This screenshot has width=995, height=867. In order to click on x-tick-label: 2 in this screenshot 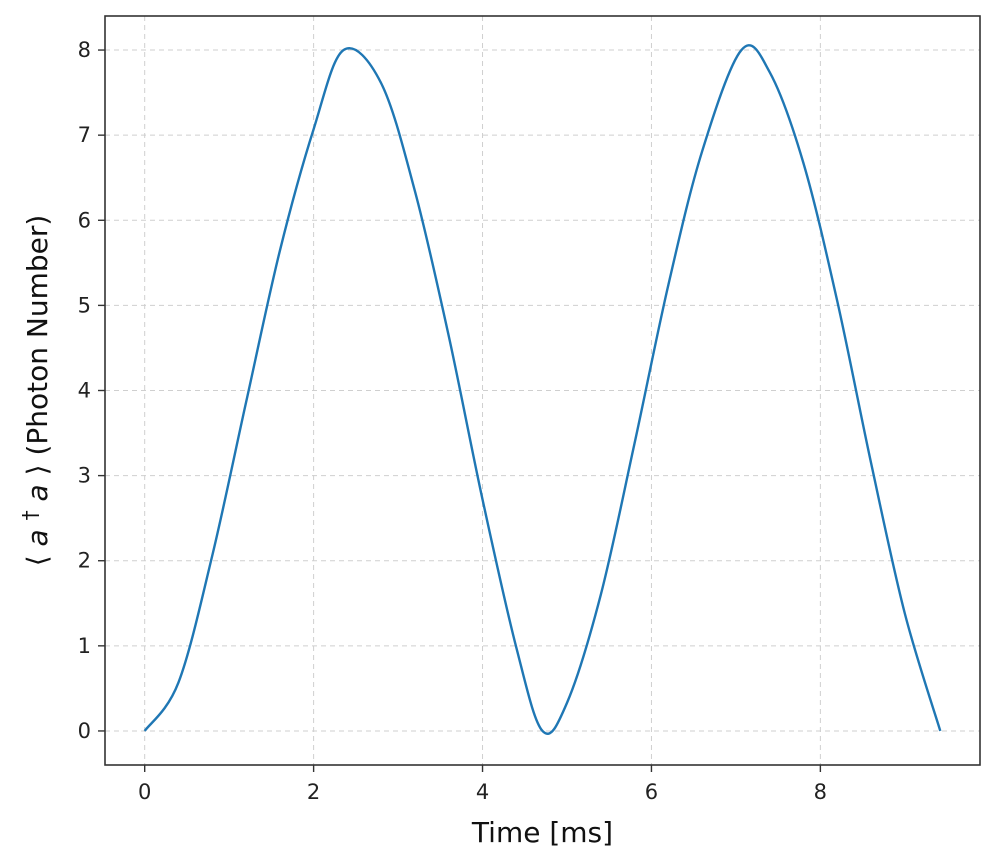, I will do `click(313, 792)`.